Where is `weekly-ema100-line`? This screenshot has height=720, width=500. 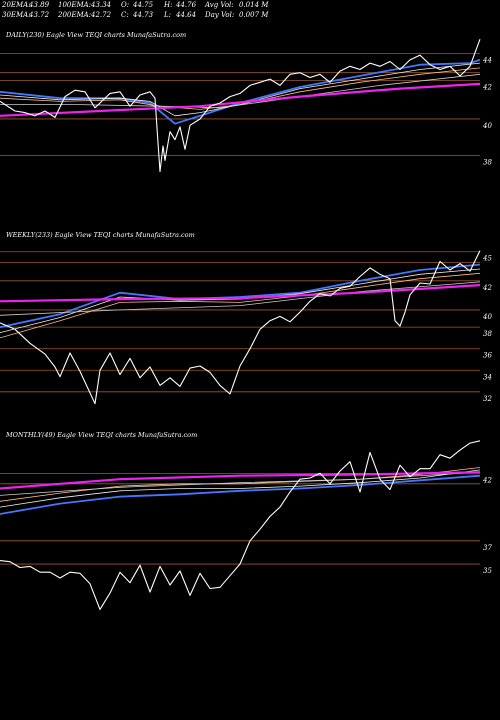
weekly-ema100-line is located at coordinates (240, 298).